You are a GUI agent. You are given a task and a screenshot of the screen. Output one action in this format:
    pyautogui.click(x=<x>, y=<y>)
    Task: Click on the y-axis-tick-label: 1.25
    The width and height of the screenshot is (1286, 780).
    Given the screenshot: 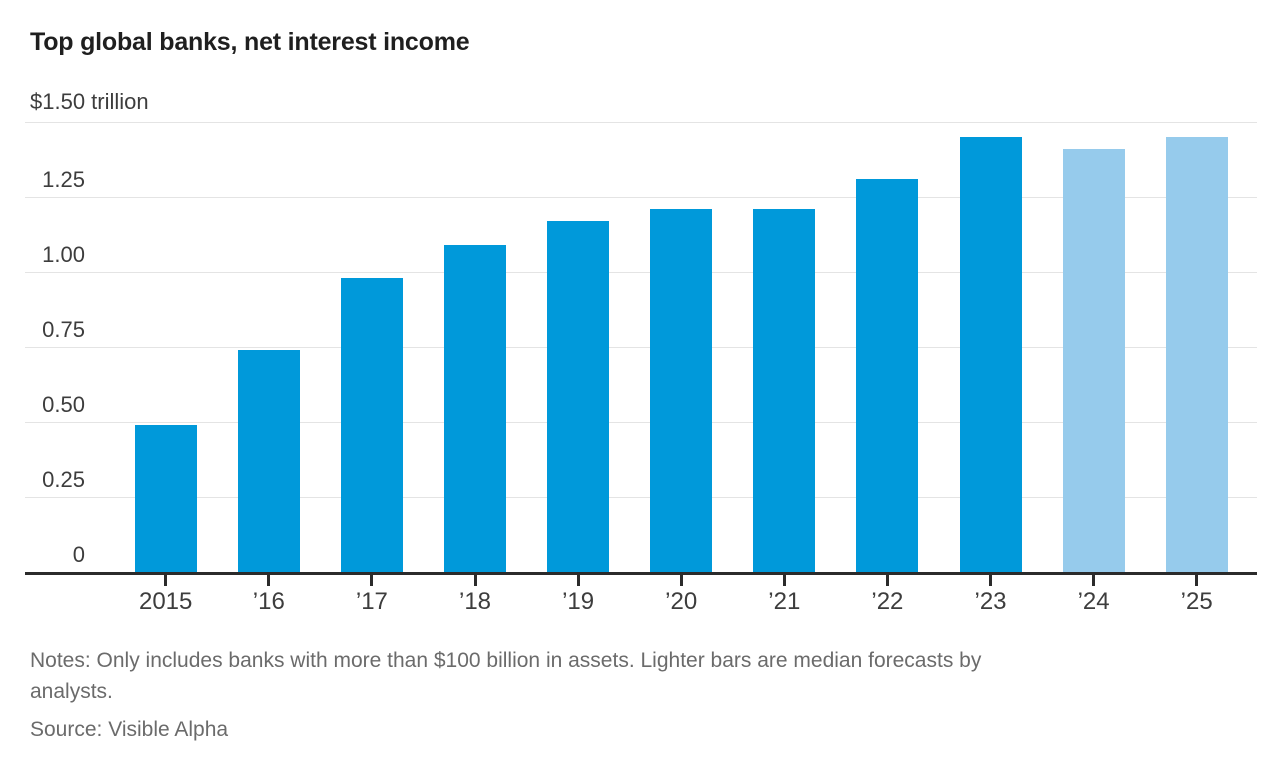 What is the action you would take?
    pyautogui.click(x=63, y=179)
    